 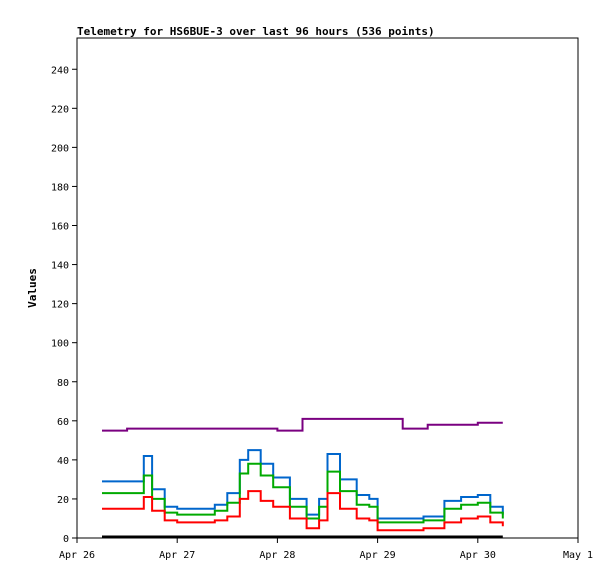 I want to click on series-layer, so click(x=303, y=478).